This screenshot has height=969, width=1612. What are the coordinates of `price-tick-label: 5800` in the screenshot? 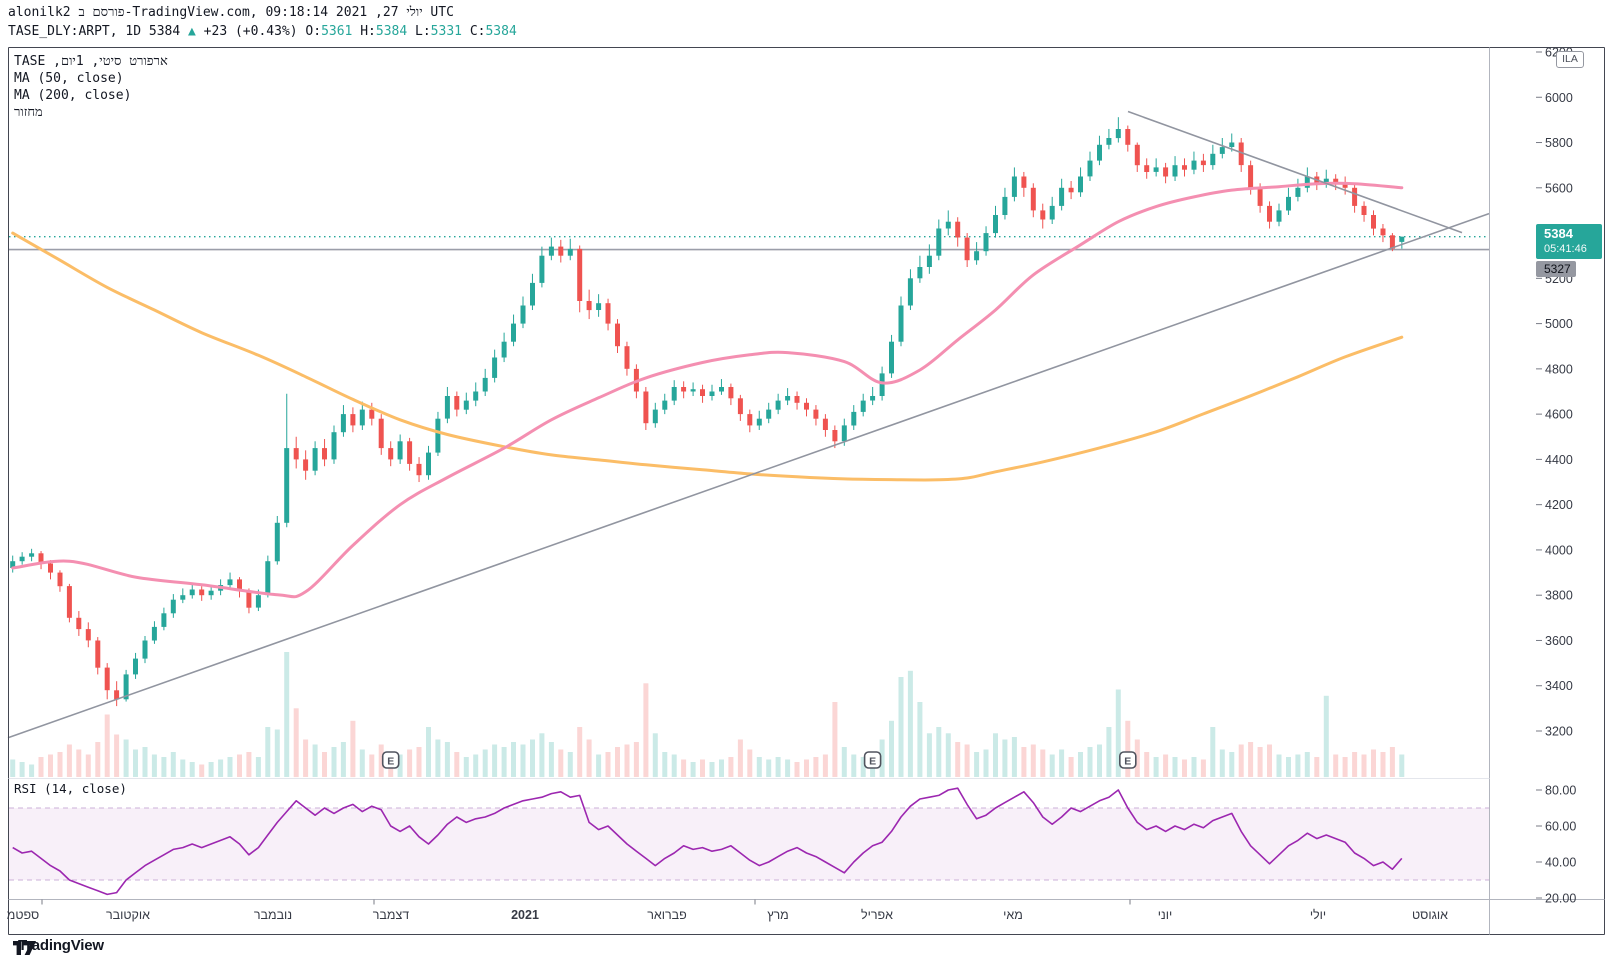 It's located at (1559, 143).